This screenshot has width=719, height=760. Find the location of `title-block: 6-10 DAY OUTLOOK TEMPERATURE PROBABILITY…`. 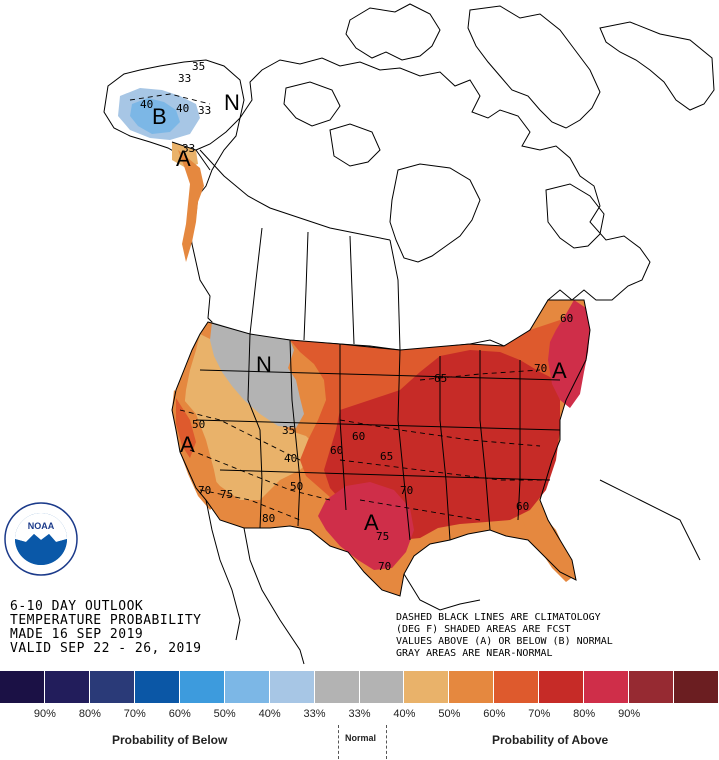

title-block: 6-10 DAY OUTLOOK TEMPERATURE PROBABILITY… is located at coordinates (106, 628).